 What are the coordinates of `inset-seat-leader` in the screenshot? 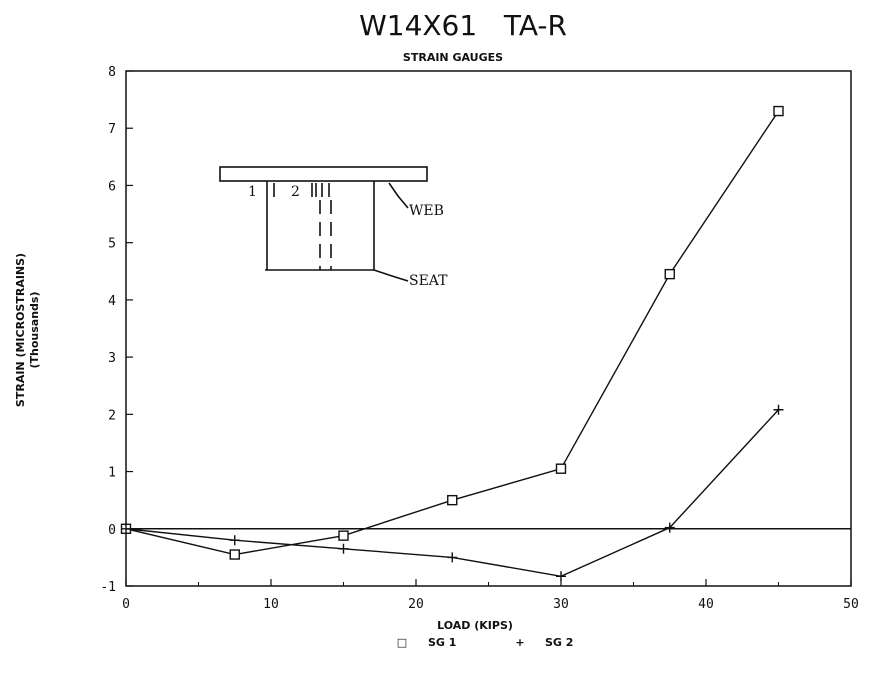 It's located at (391, 275).